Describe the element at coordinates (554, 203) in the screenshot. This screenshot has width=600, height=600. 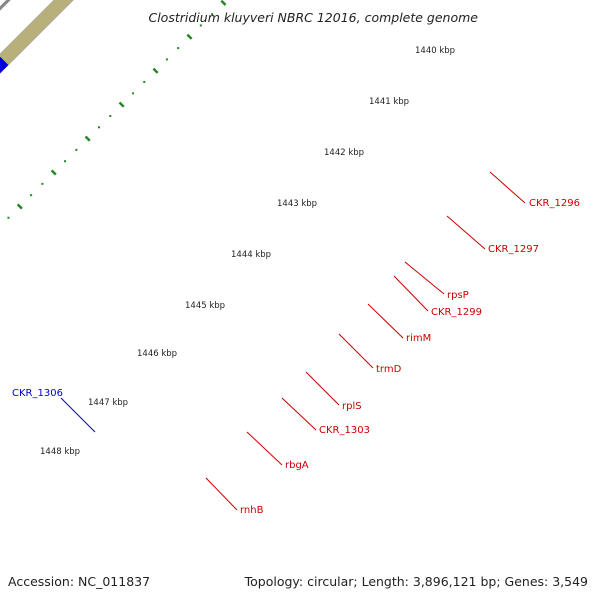
I see `gene-label: CKR_1296` at that location.